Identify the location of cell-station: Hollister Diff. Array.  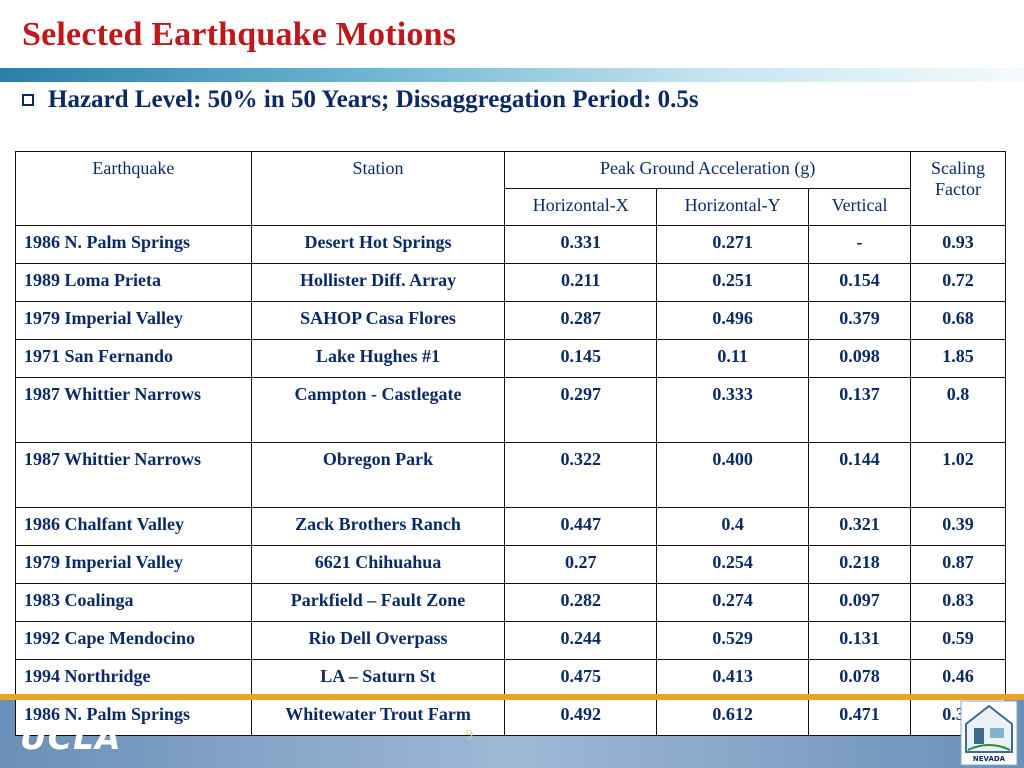
(378, 282).